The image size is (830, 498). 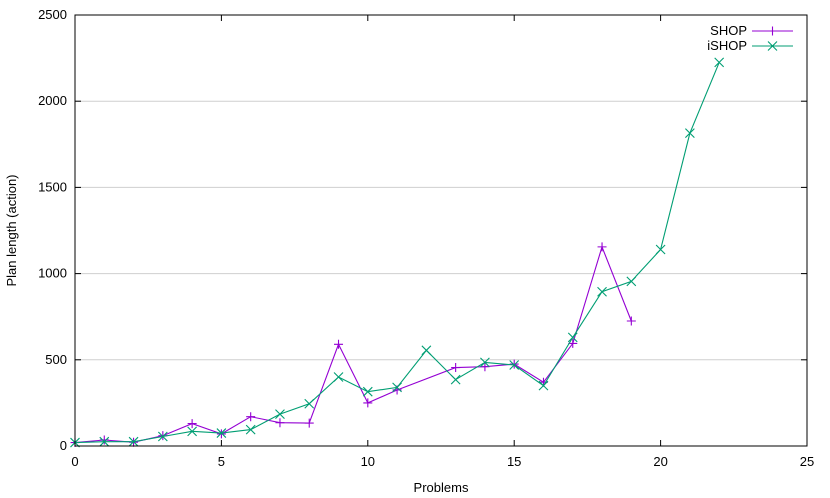 What do you see at coordinates (52, 273) in the screenshot?
I see `y-tick-label: 1000` at bounding box center [52, 273].